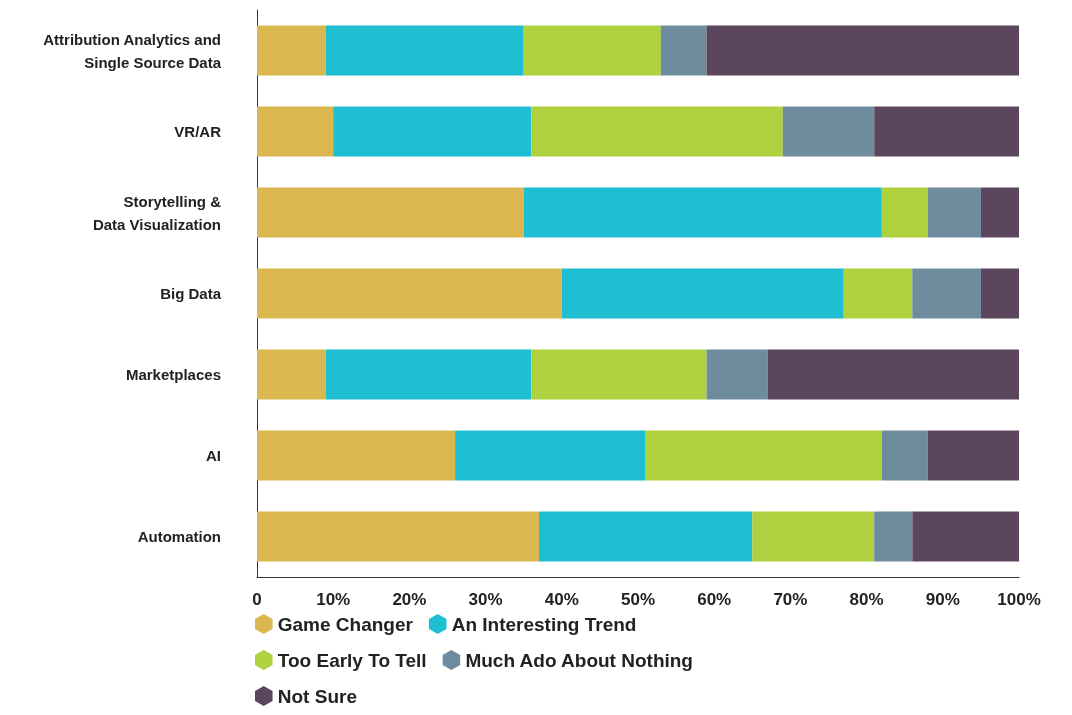 The height and width of the screenshot is (715, 1072). Describe the element at coordinates (191, 293) in the screenshot. I see `y-tick-label: Big Data` at that location.